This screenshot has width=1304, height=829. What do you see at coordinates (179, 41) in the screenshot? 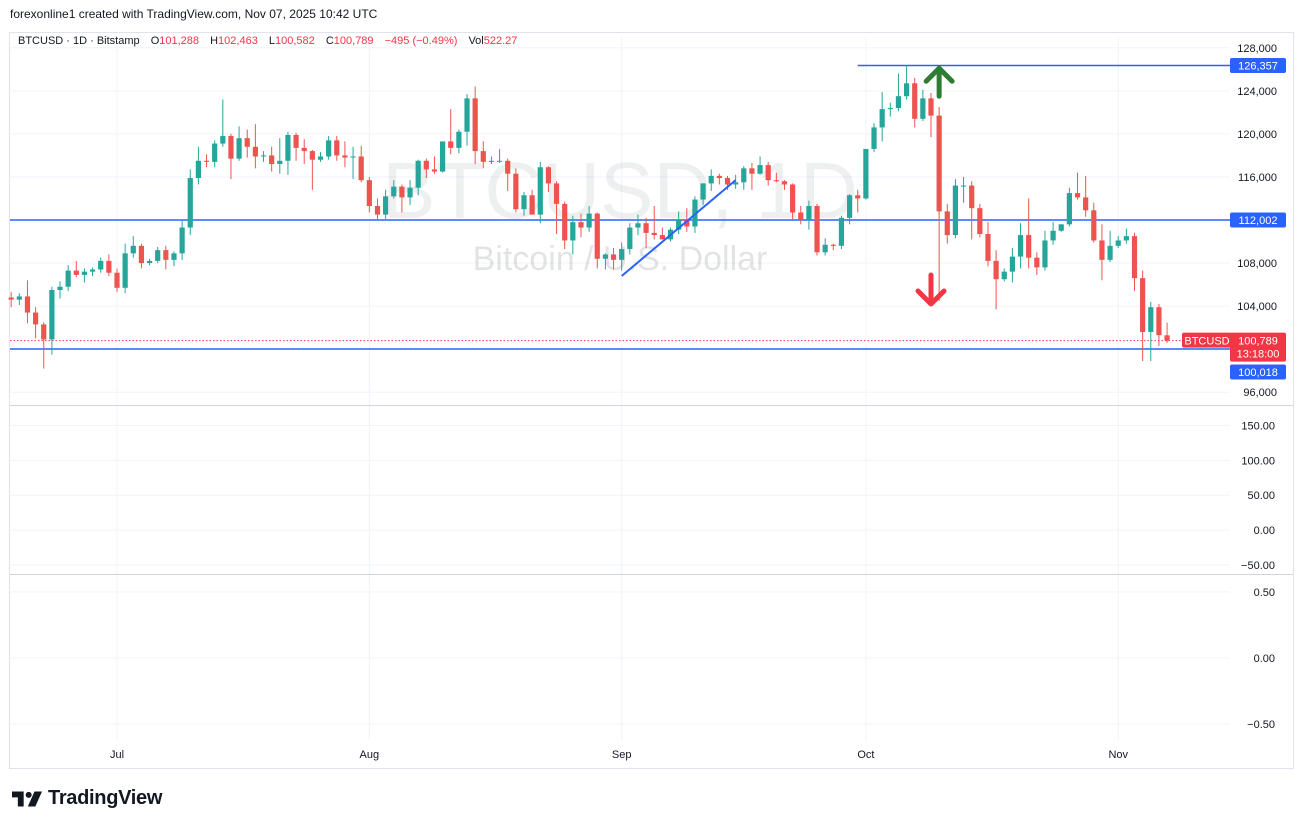
I see `legend-open: 101,288` at bounding box center [179, 41].